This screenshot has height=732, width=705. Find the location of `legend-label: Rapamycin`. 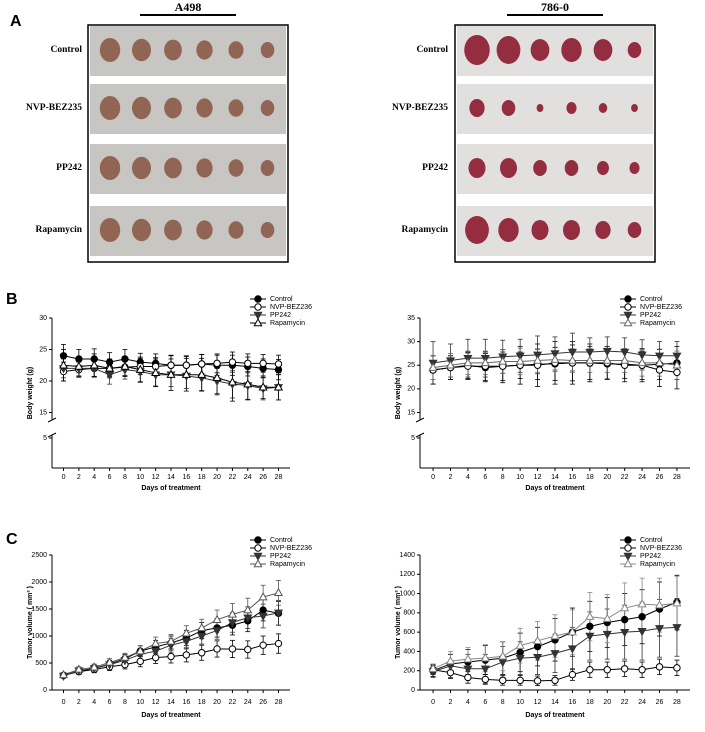

legend-label: Rapamycin is located at coordinates (657, 564).